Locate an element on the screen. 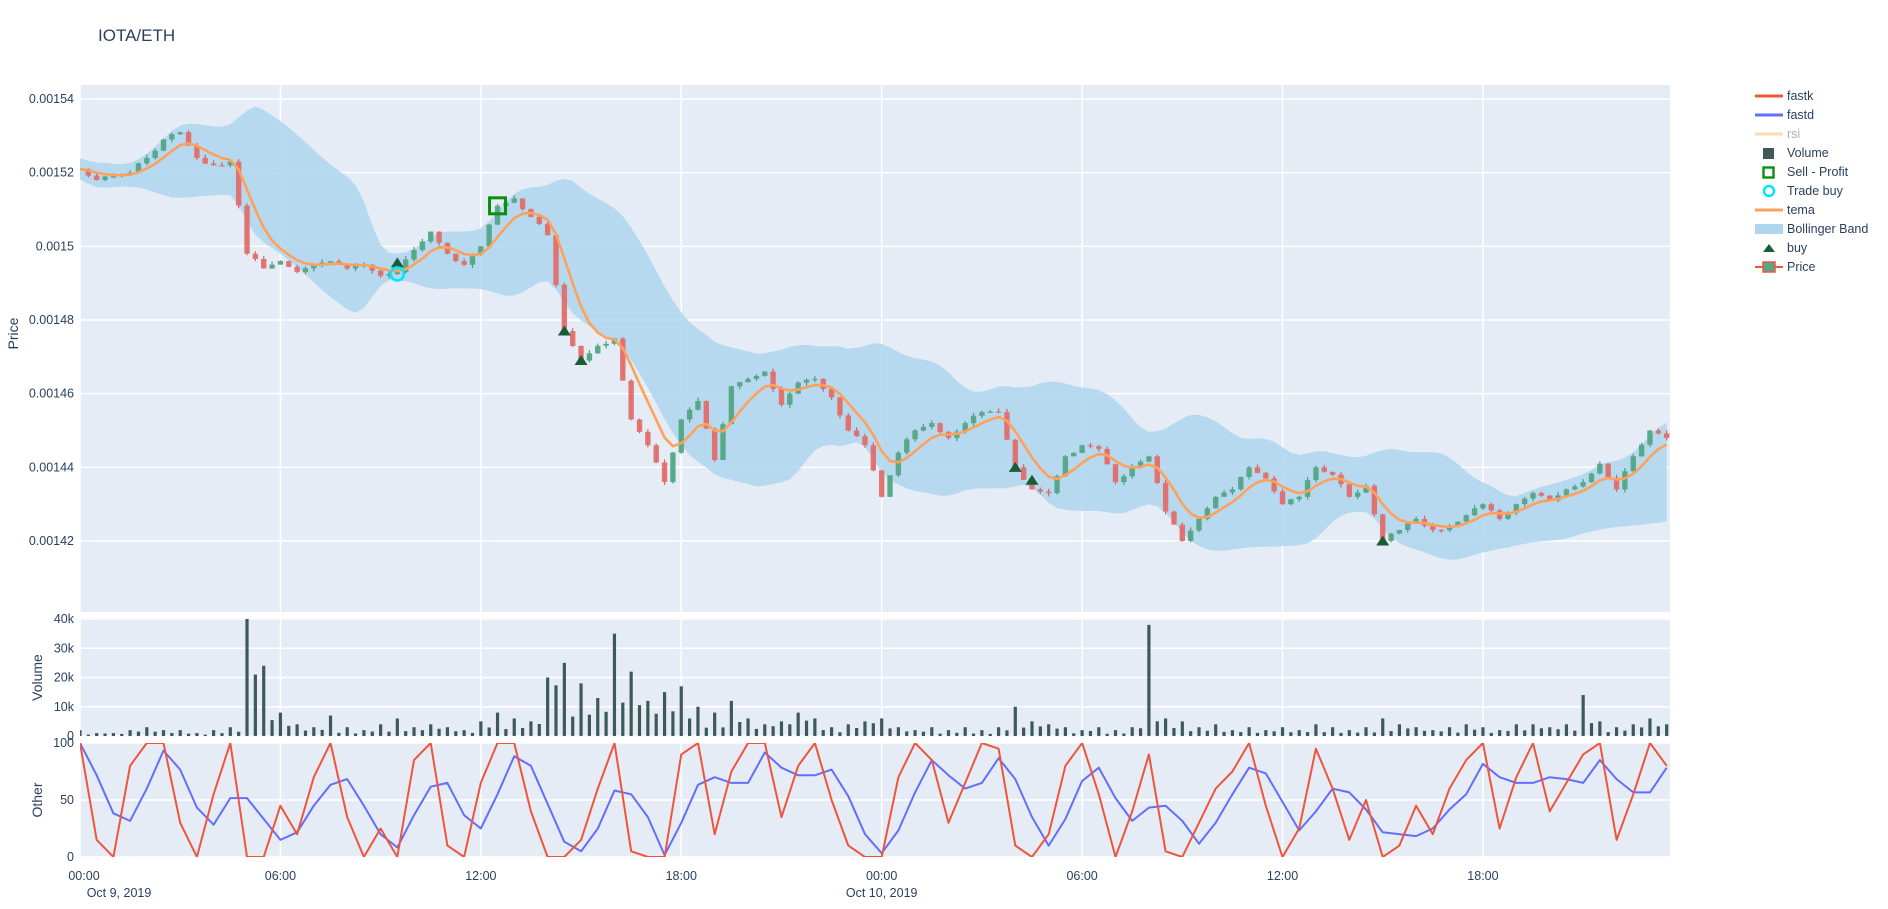 The image size is (1888, 909). rsi-swatch-icon is located at coordinates (1769, 133).